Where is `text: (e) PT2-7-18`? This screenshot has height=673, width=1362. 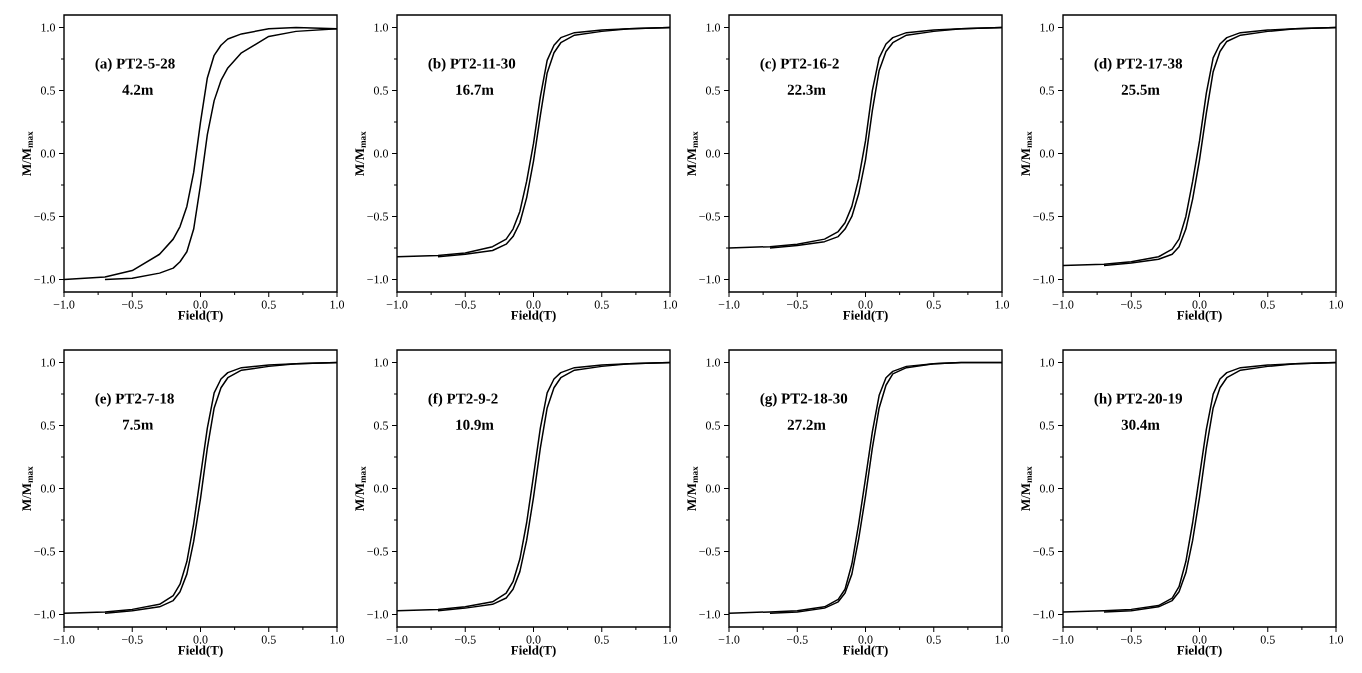
text: (e) PT2-7-18 is located at coordinates (134, 400).